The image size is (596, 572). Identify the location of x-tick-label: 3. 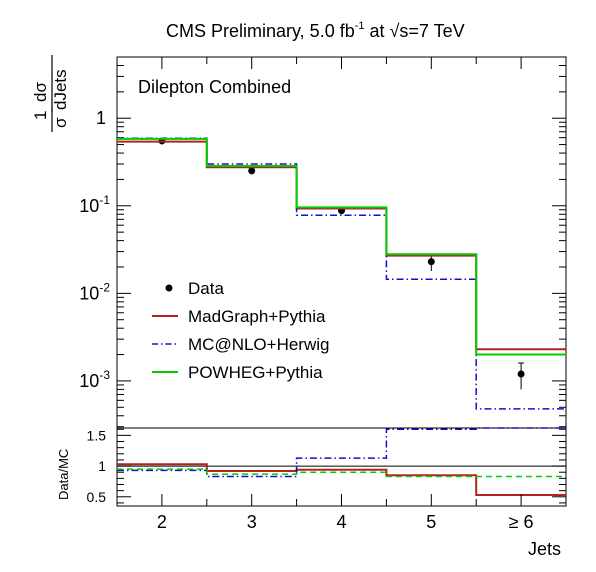
(252, 522).